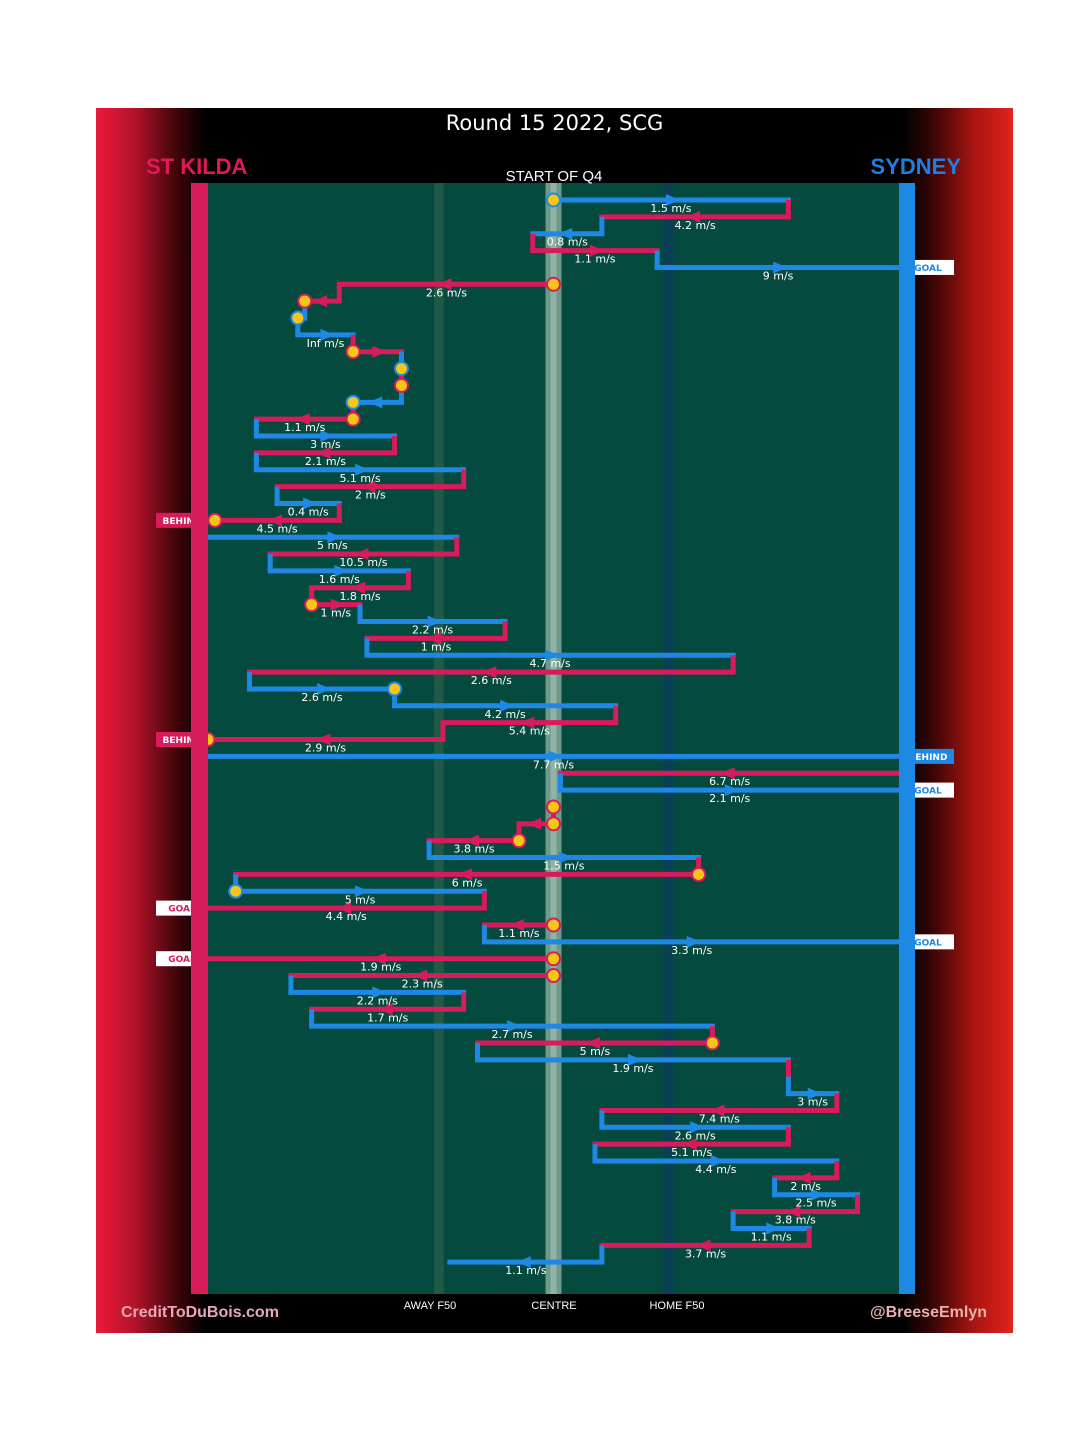 The width and height of the screenshot is (1080, 1455). Describe the element at coordinates (387, 1017) in the screenshot. I see `speed-label: 1.7 m/s` at that location.